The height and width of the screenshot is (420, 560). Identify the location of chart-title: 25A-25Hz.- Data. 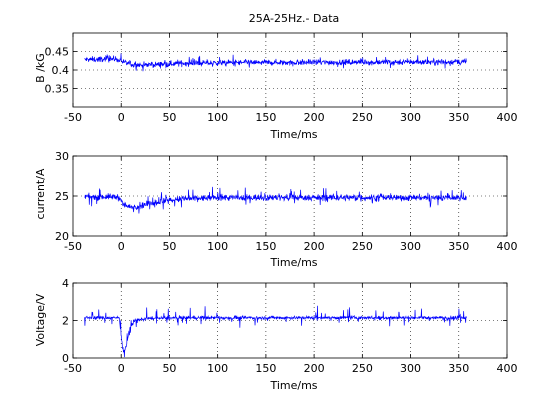
(294, 18).